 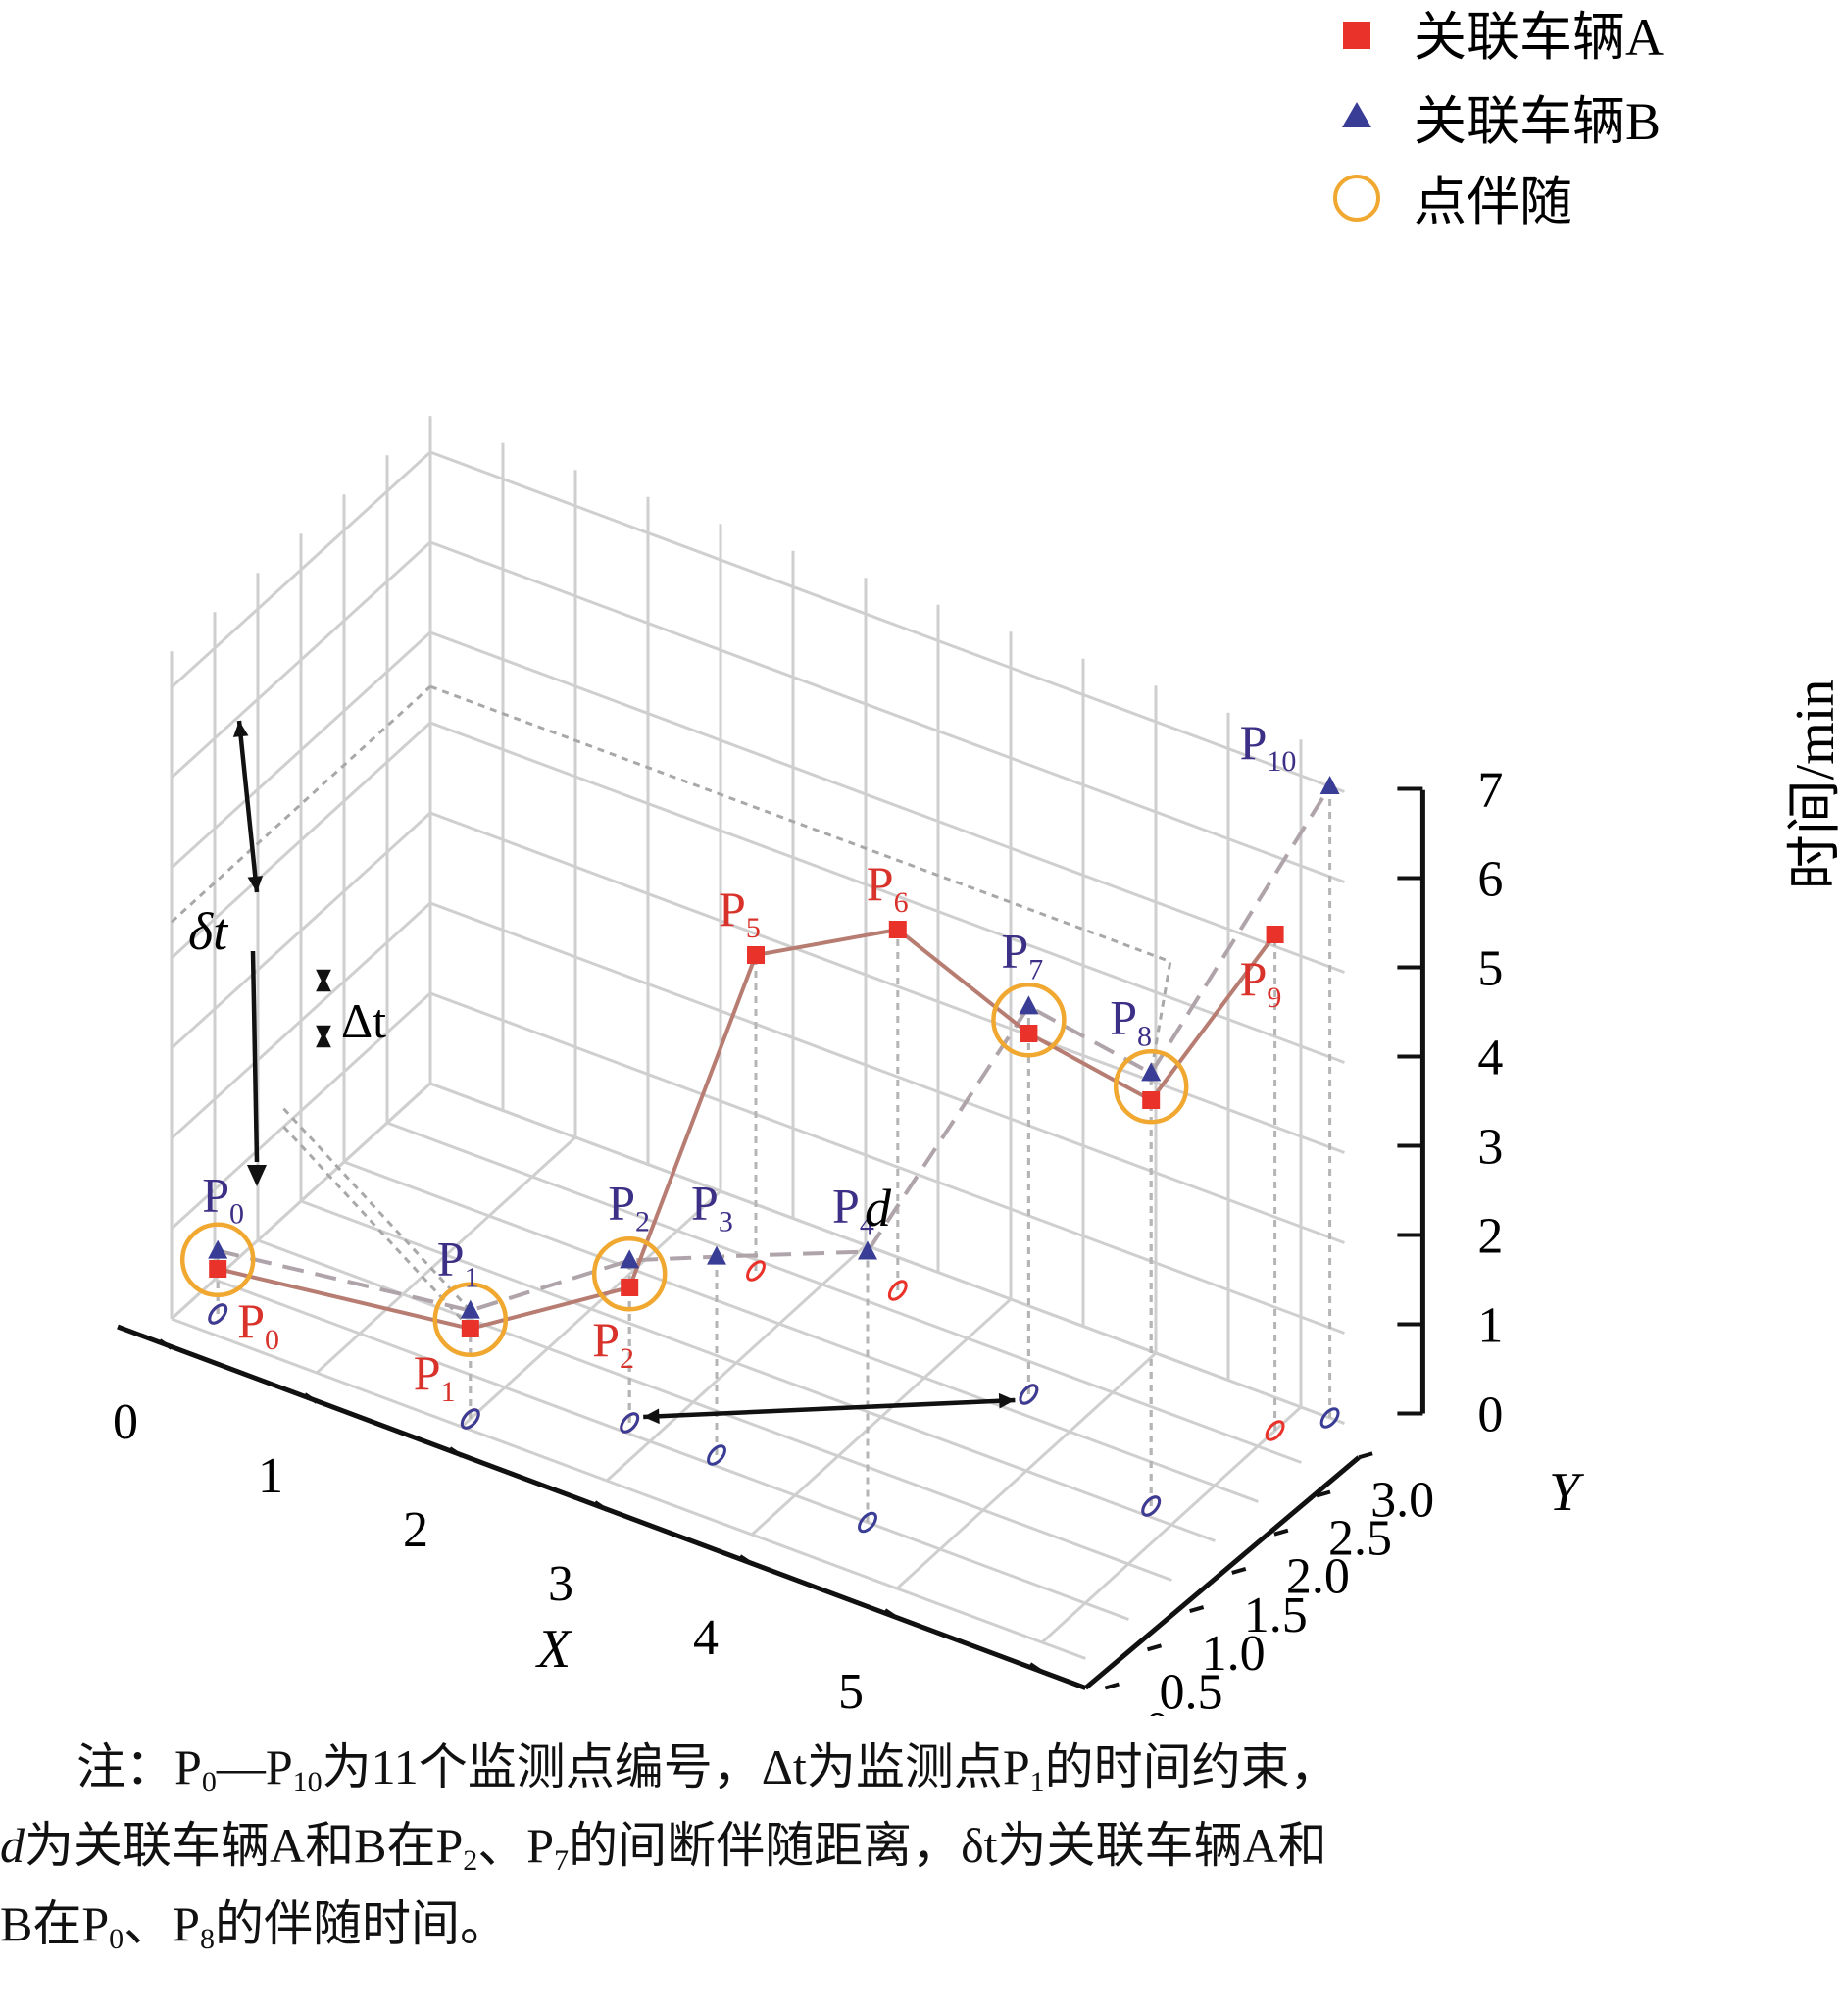 What do you see at coordinates (1156, 1710) in the screenshot?
I see `y-tick-label: 0` at bounding box center [1156, 1710].